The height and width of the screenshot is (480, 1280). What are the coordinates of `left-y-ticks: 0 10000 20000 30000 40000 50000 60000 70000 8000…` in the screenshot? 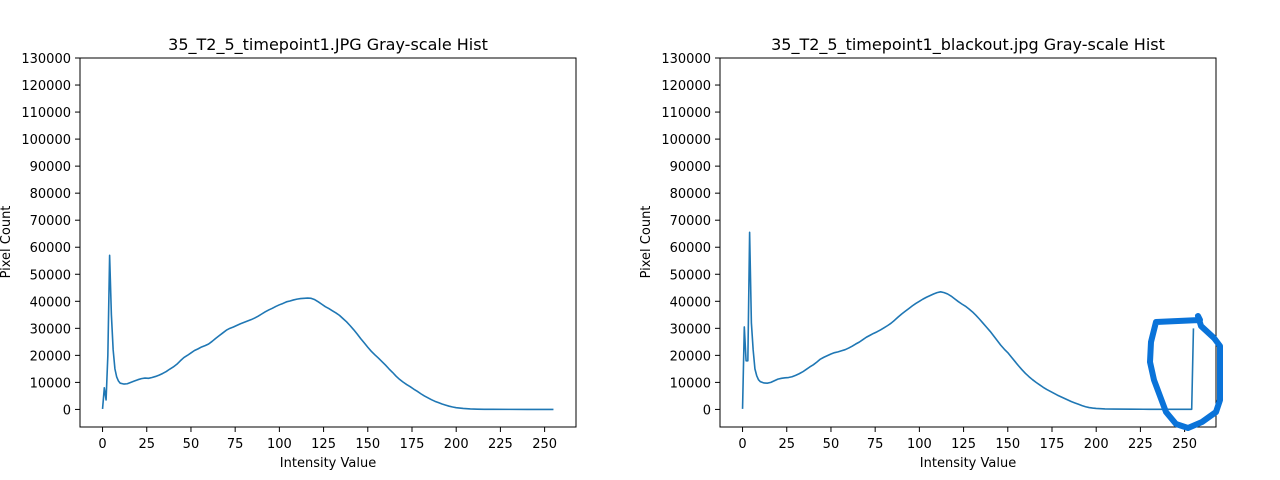 It's located at (50, 235).